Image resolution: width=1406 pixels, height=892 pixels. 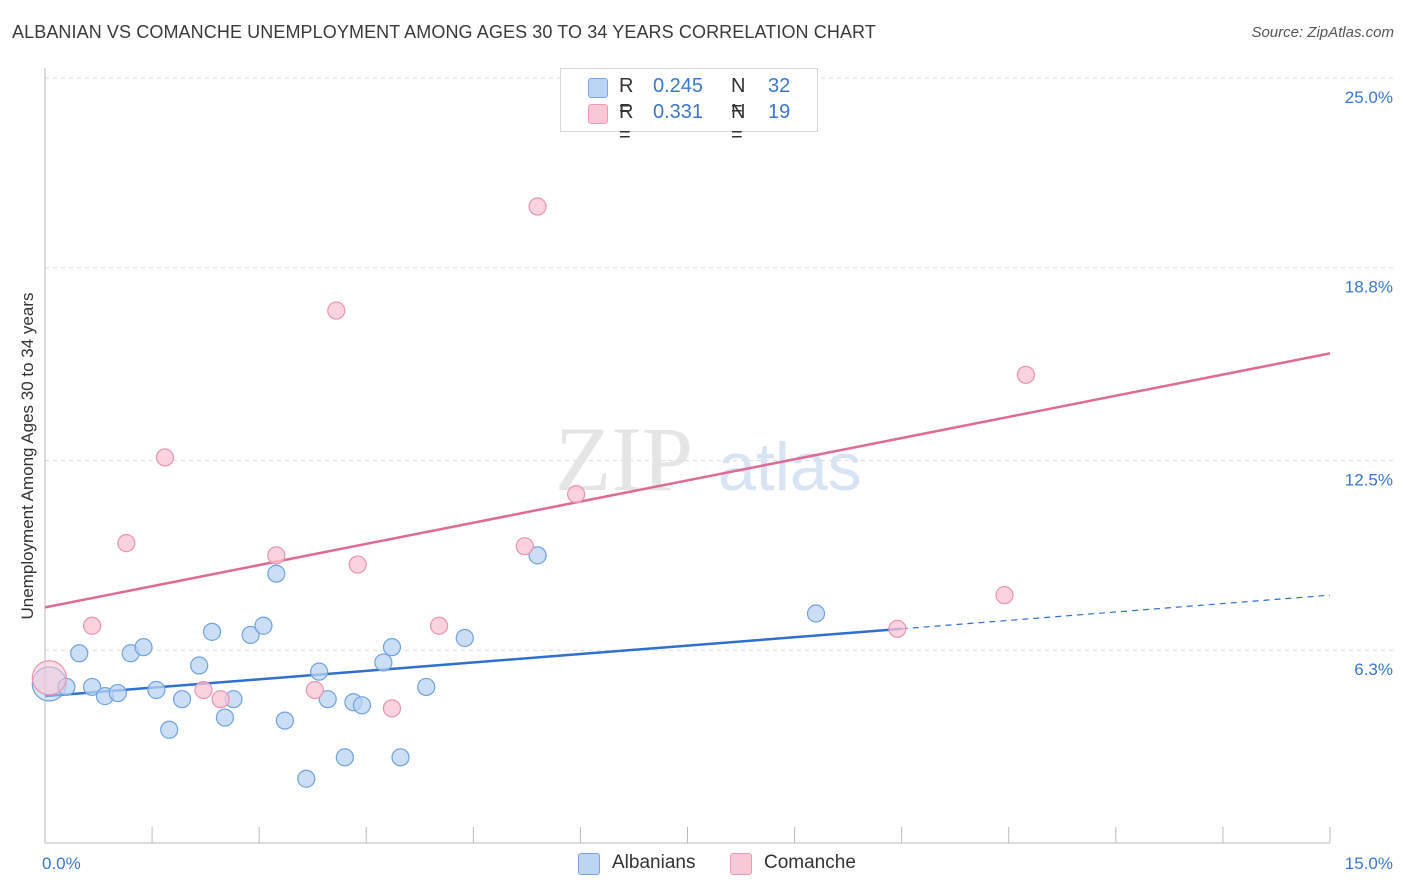 What do you see at coordinates (1369, 287) in the screenshot?
I see `y-tick-label: 18.8%` at bounding box center [1369, 287].